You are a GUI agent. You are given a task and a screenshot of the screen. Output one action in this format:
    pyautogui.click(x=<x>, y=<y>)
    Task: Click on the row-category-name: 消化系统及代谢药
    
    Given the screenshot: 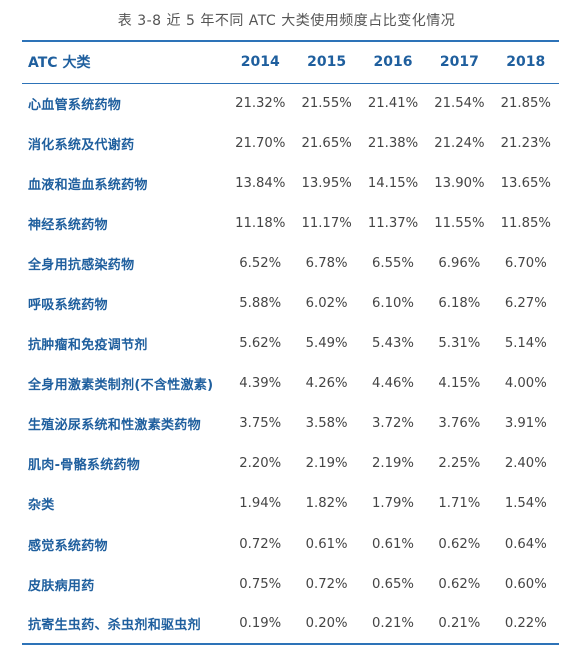 What is the action you would take?
    pyautogui.click(x=81, y=145)
    